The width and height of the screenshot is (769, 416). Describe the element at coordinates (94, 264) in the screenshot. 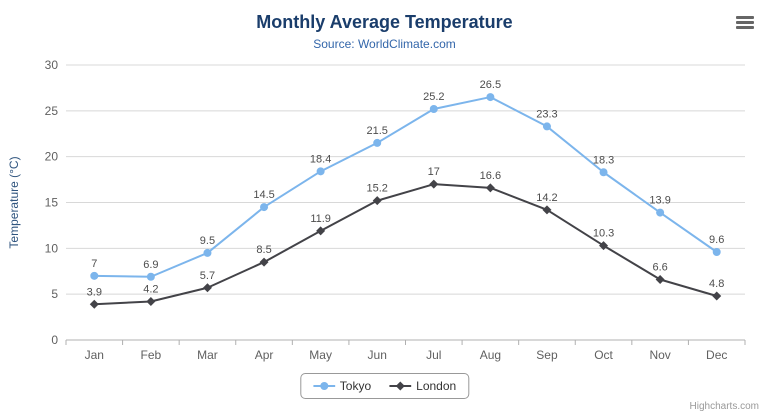

I see `data-label: 7` at that location.